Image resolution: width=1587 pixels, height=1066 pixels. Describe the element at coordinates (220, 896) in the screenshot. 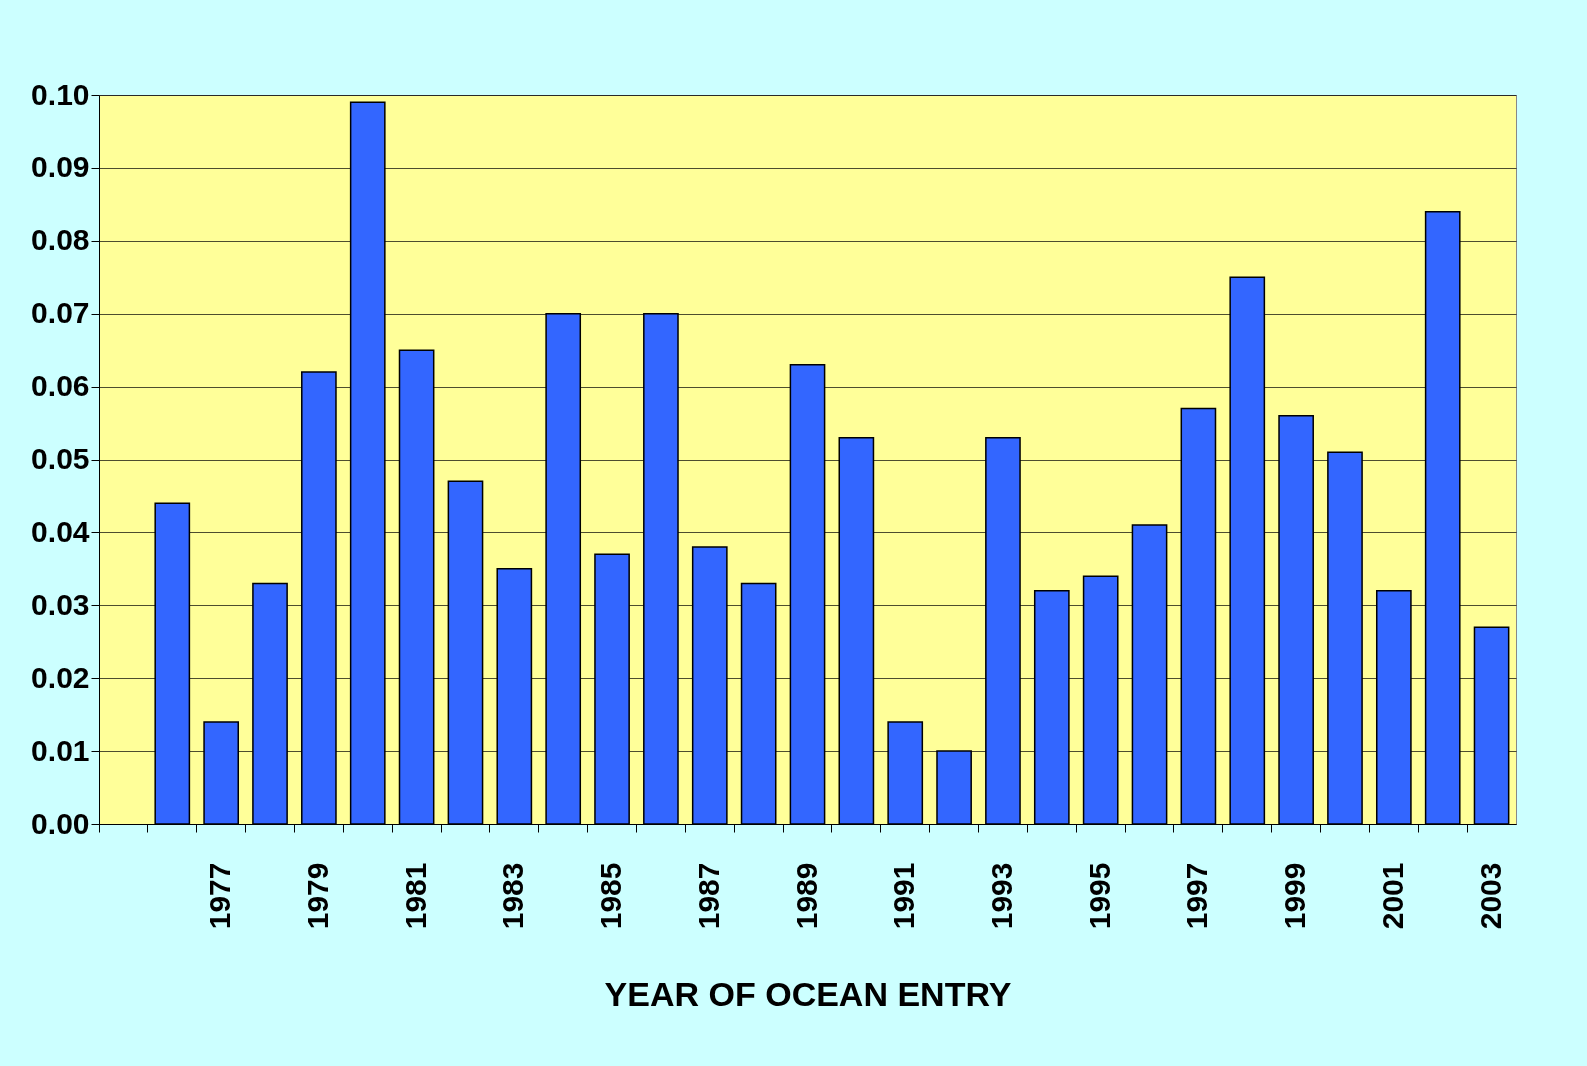

I see `x-tick-label: 1977` at that location.